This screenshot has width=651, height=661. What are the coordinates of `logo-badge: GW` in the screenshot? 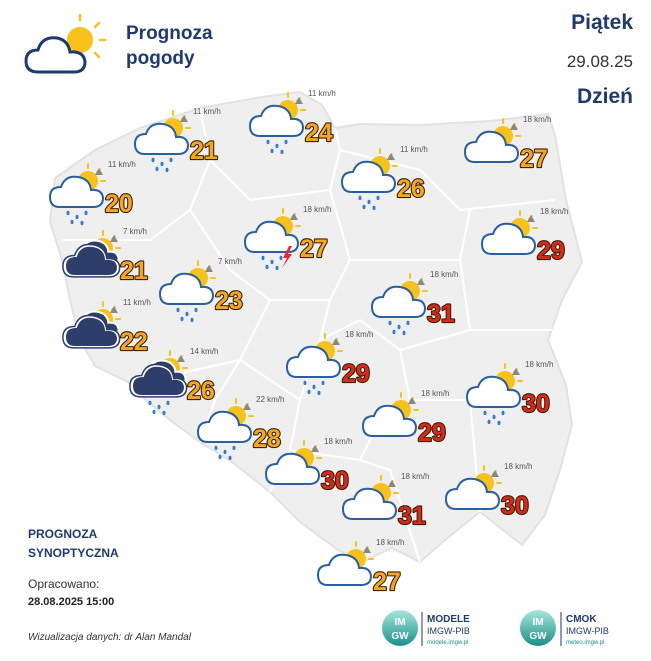 It's located at (538, 636).